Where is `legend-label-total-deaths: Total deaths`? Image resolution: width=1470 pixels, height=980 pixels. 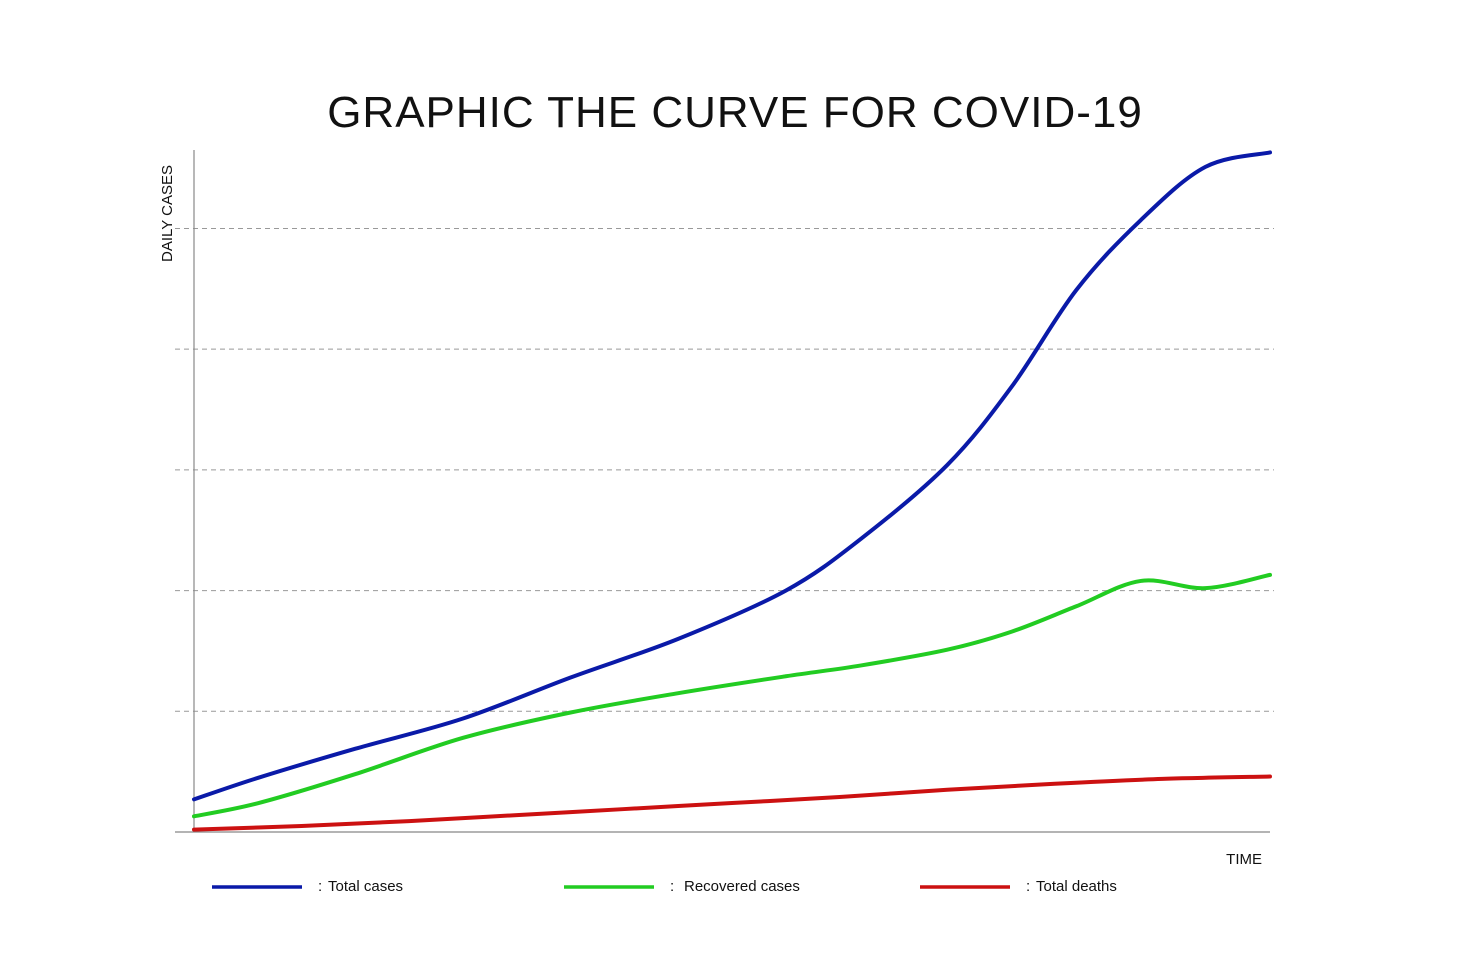
legend-label-total-deaths: Total deaths is located at coordinates (1076, 886).